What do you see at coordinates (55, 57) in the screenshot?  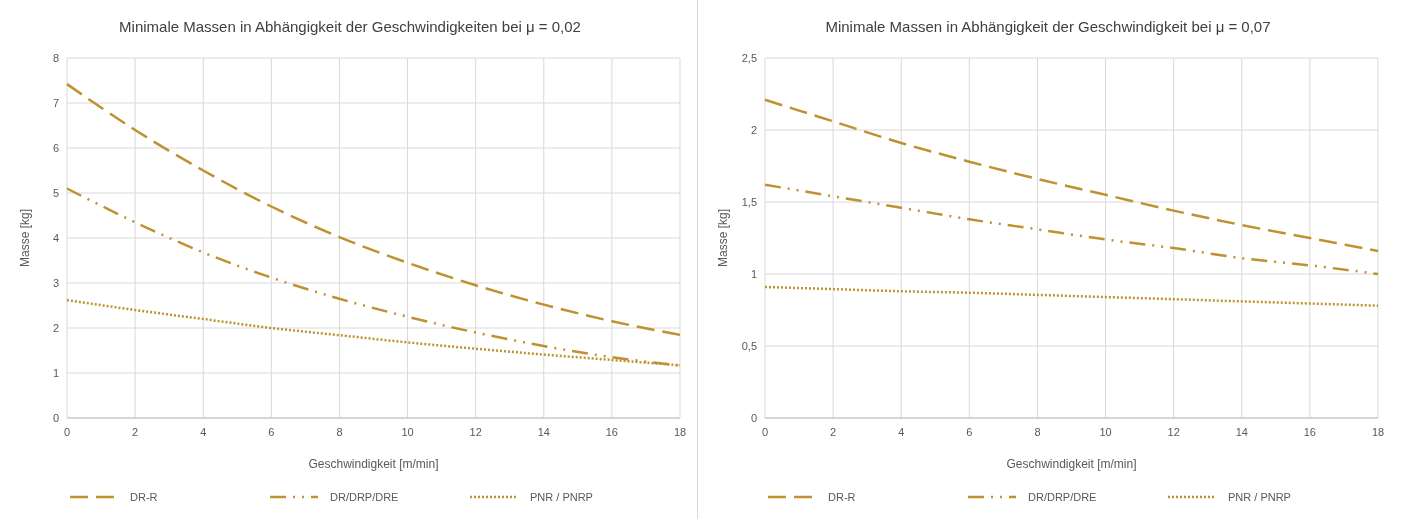 I see `y-tick-label: 8` at bounding box center [55, 57].